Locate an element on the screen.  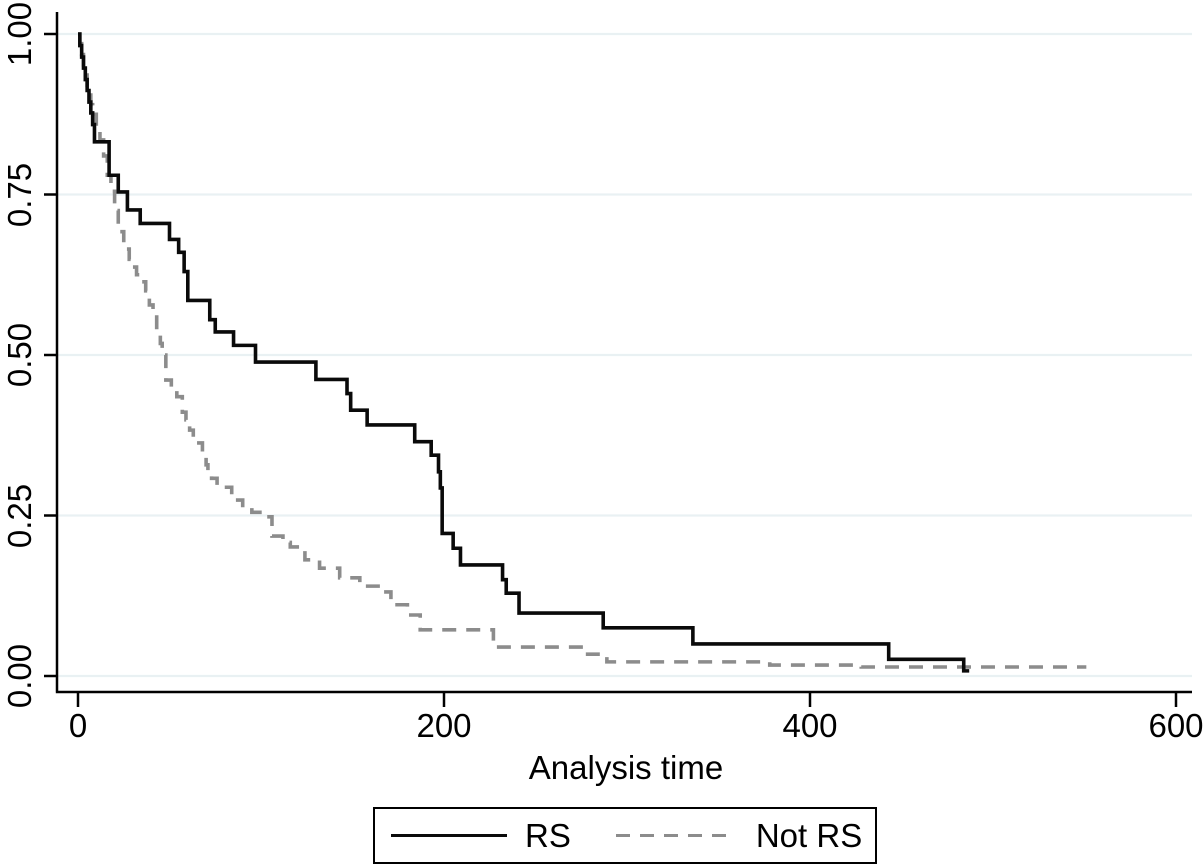
legend-box: RS Not RS is located at coordinates (625, 835).